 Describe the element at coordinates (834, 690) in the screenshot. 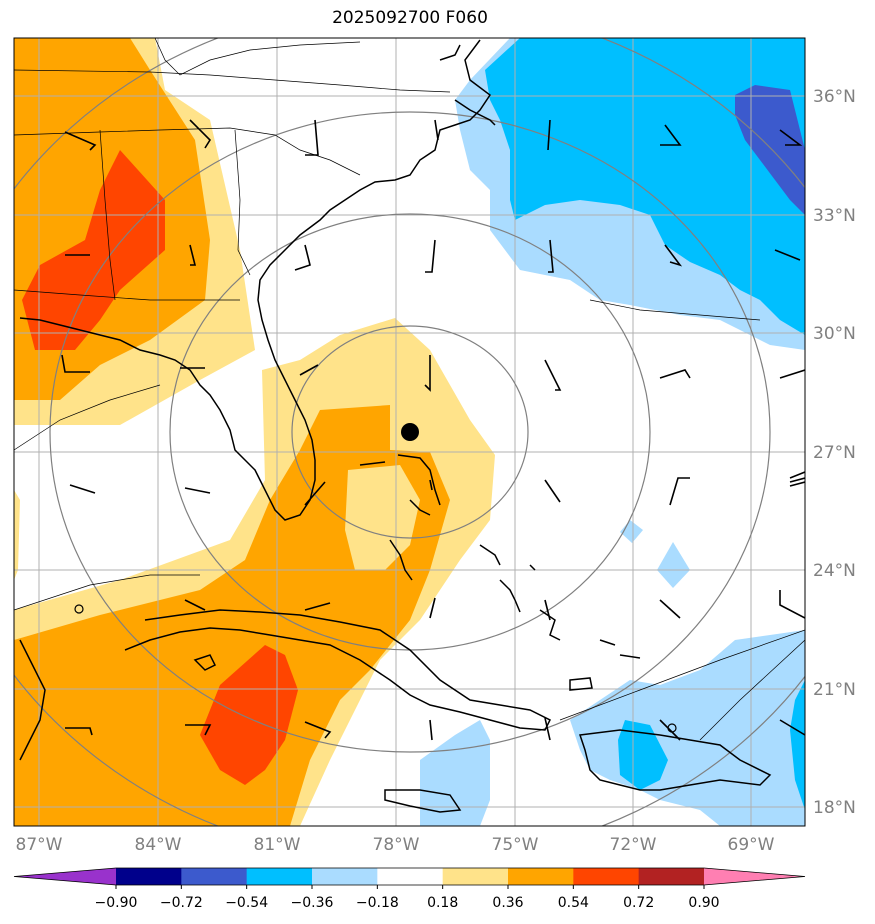

I see `lat-label: 21°N` at that location.